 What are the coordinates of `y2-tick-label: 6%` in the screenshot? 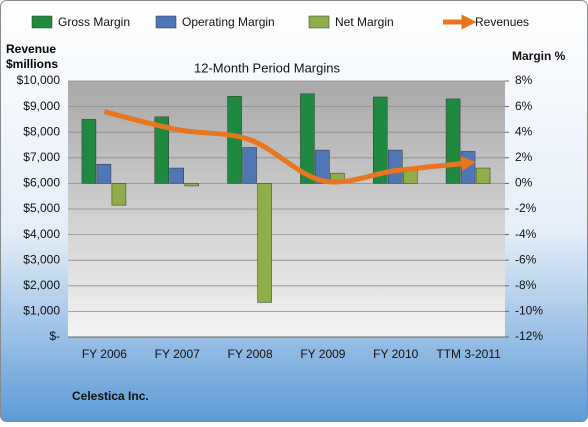 It's located at (524, 106).